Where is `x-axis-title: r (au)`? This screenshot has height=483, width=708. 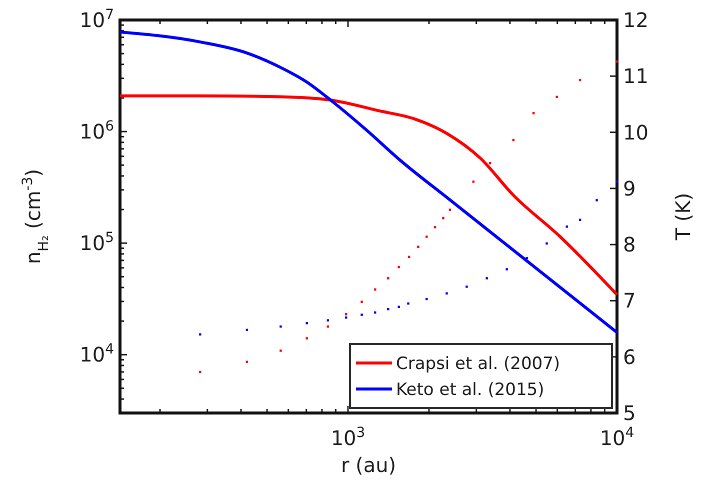 x-axis-title: r (au) is located at coordinates (368, 465).